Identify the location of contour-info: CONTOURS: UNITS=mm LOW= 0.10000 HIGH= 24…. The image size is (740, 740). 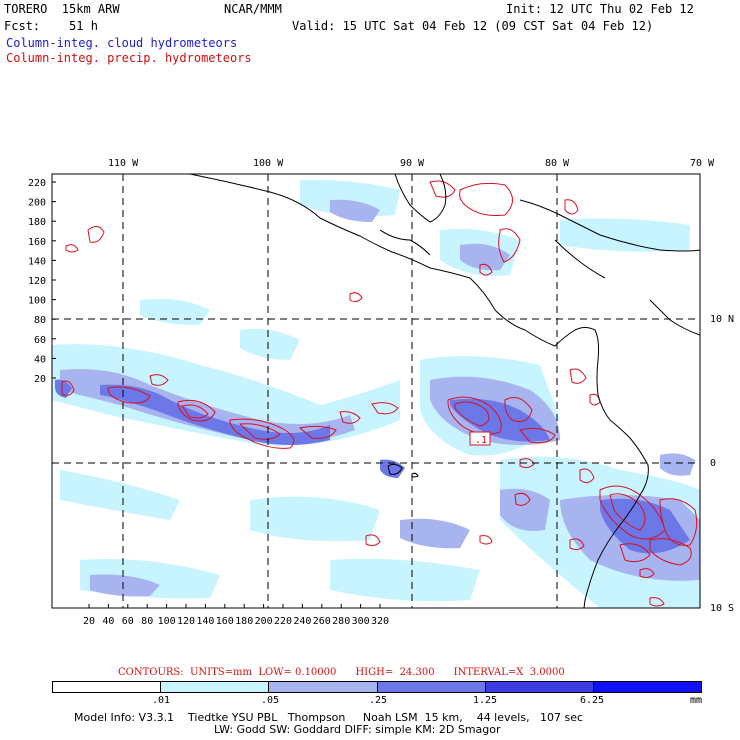
(341, 672).